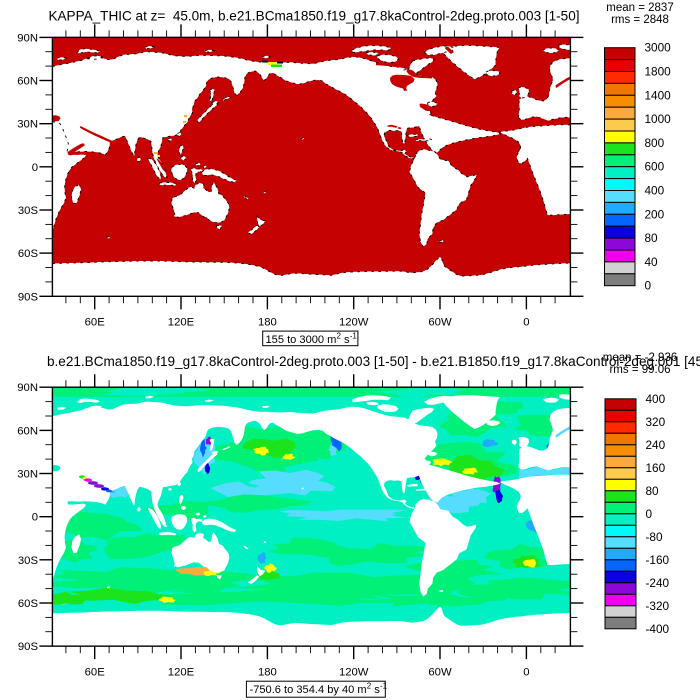 This screenshot has height=700, width=700. Describe the element at coordinates (658, 48) in the screenshot. I see `svg-text: 3000` at that location.